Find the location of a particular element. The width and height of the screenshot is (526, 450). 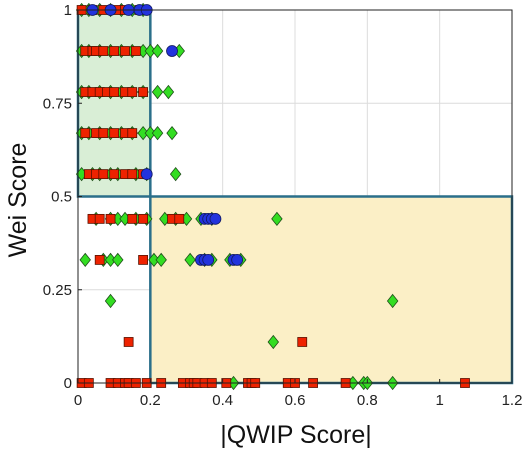

x-tick-label: 0.6 is located at coordinates (295, 400).